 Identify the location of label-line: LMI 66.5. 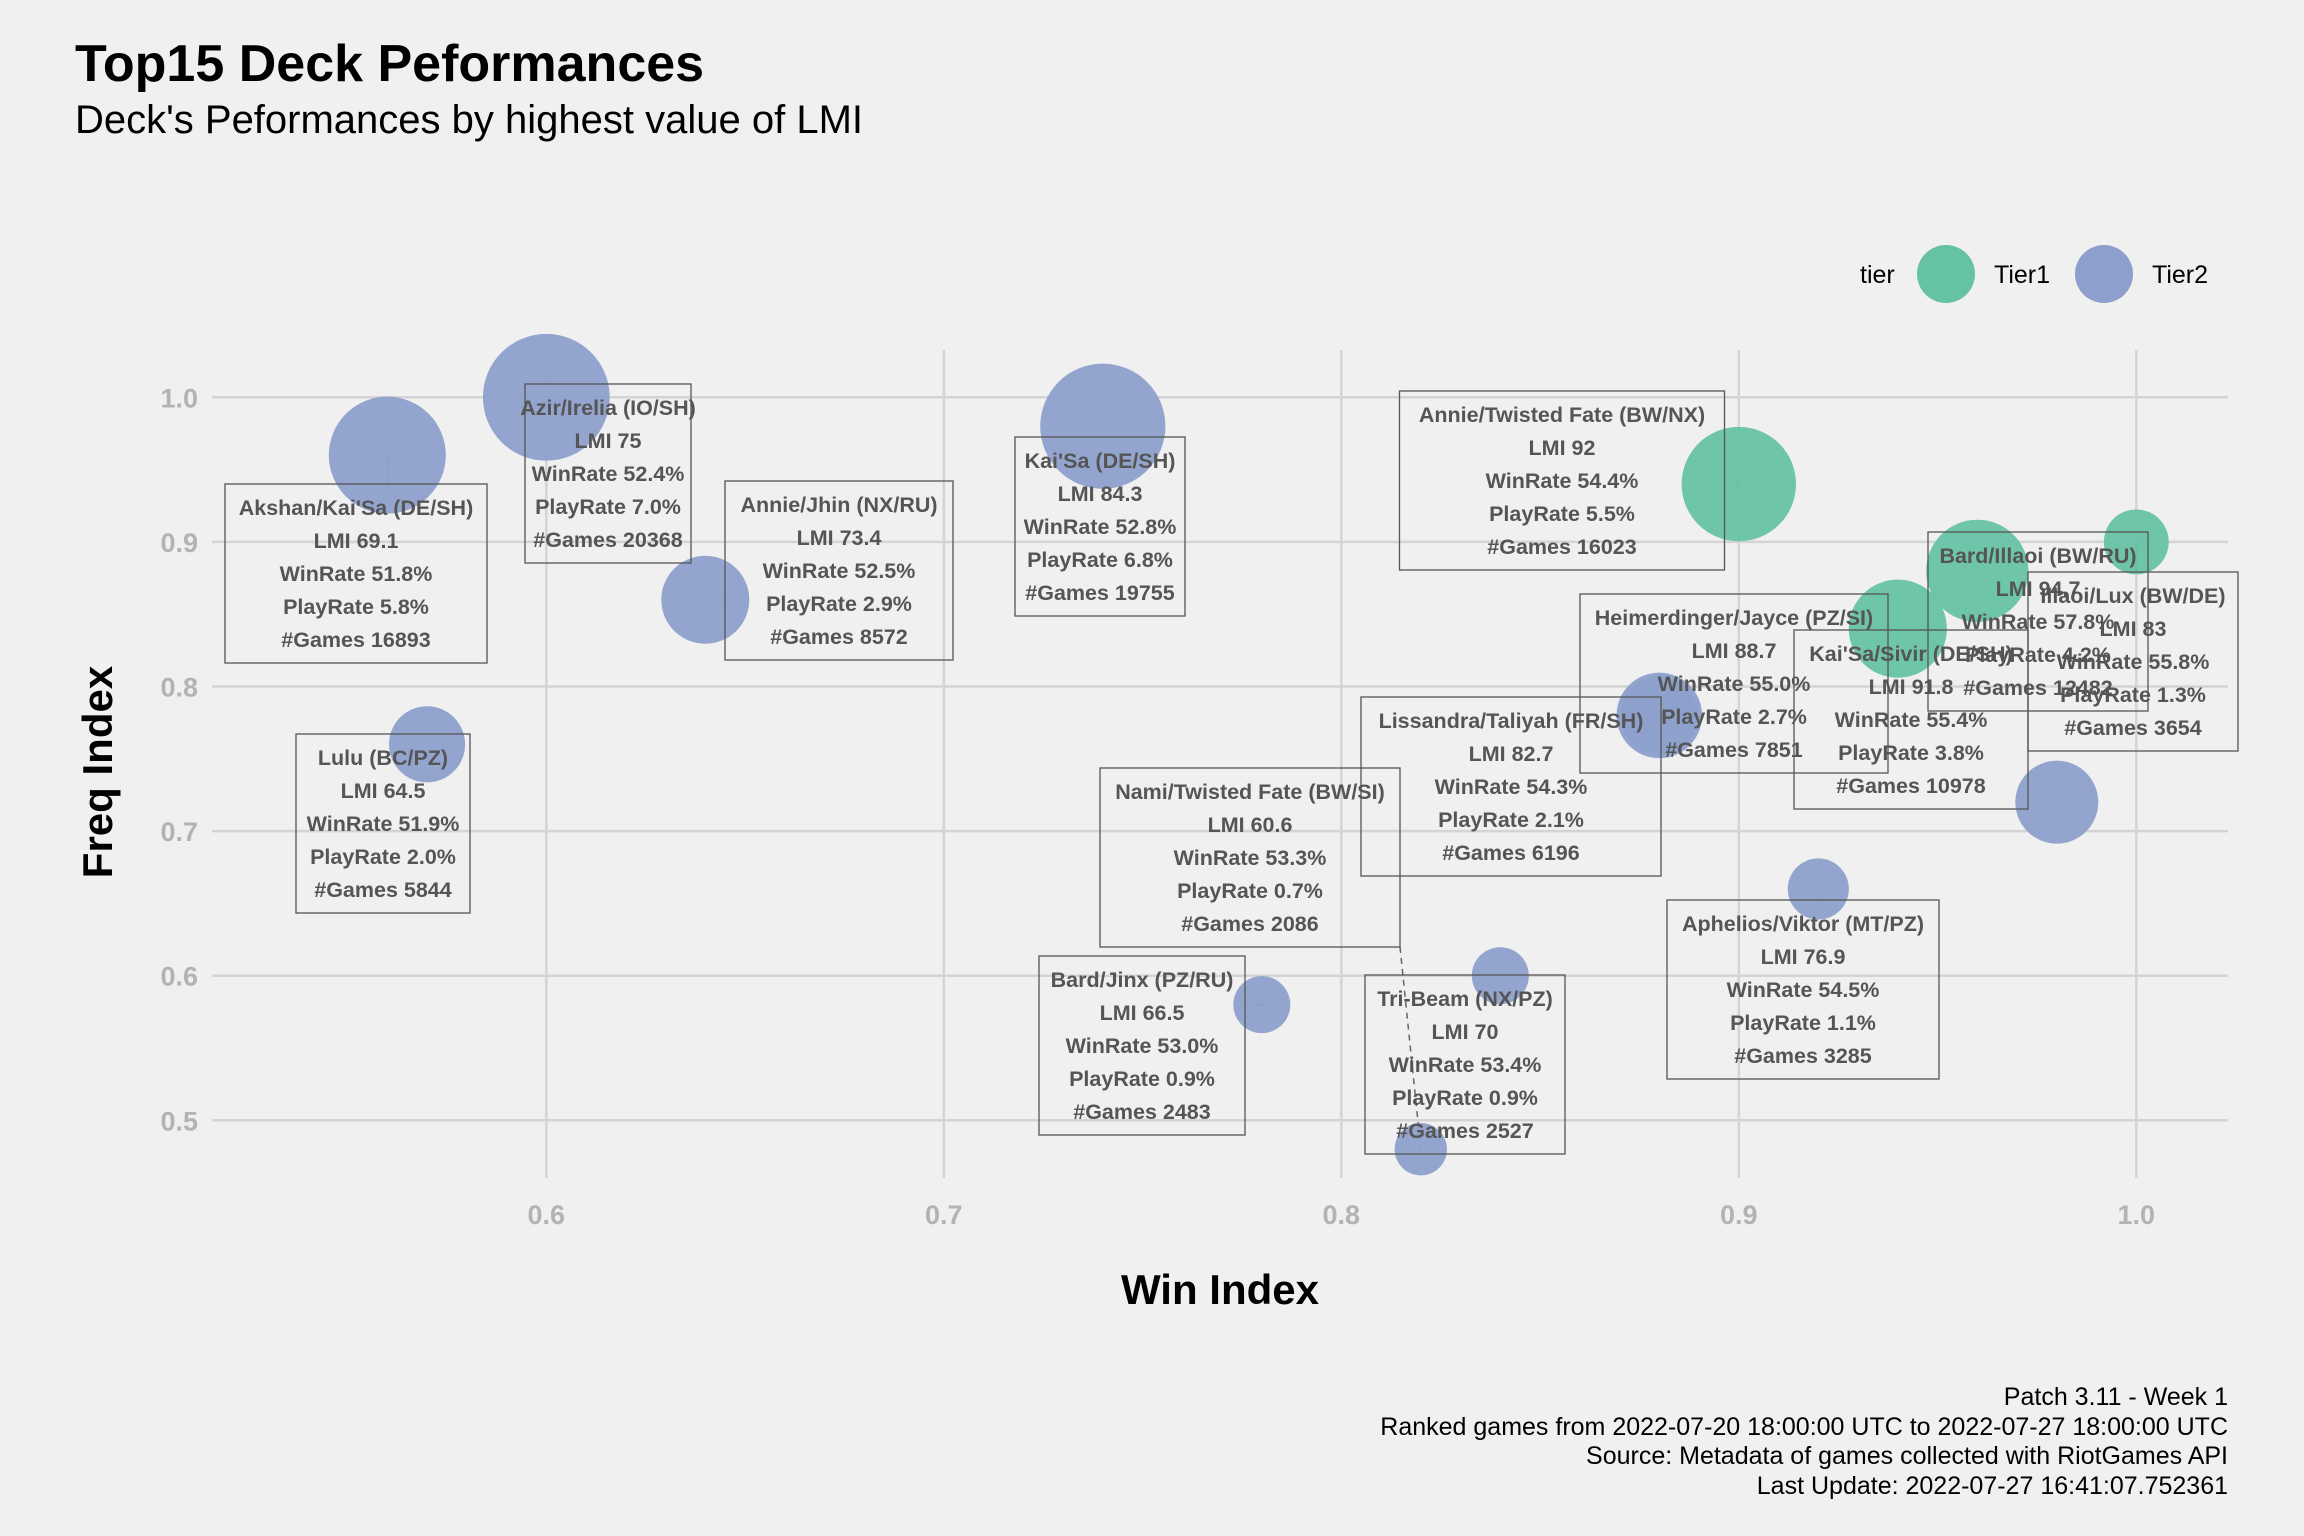
(1142, 1013).